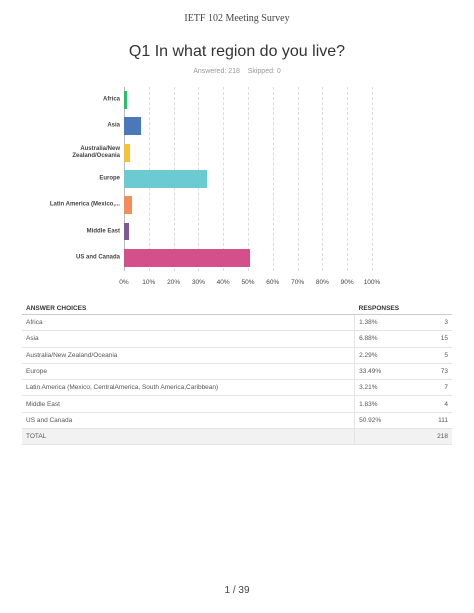 This screenshot has height=613, width=474. Describe the element at coordinates (237, 51) in the screenshot. I see `question-title: Q1 In what region do you live?` at that location.